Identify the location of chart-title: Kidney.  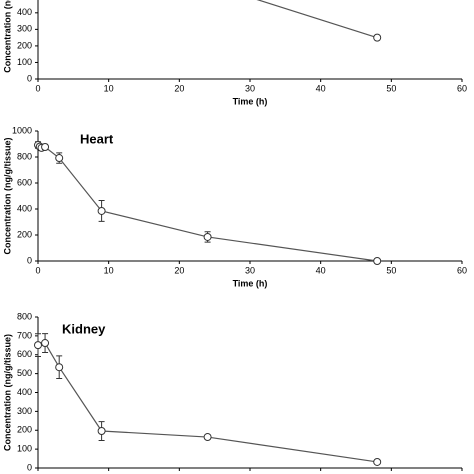
(84, 328).